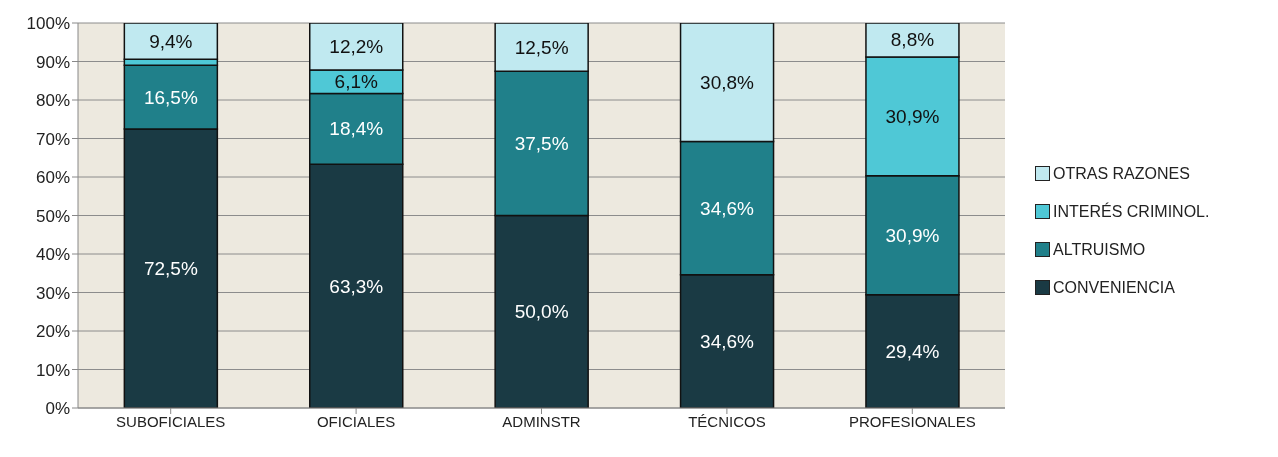  I want to click on data-label: 6,1%, so click(356, 82).